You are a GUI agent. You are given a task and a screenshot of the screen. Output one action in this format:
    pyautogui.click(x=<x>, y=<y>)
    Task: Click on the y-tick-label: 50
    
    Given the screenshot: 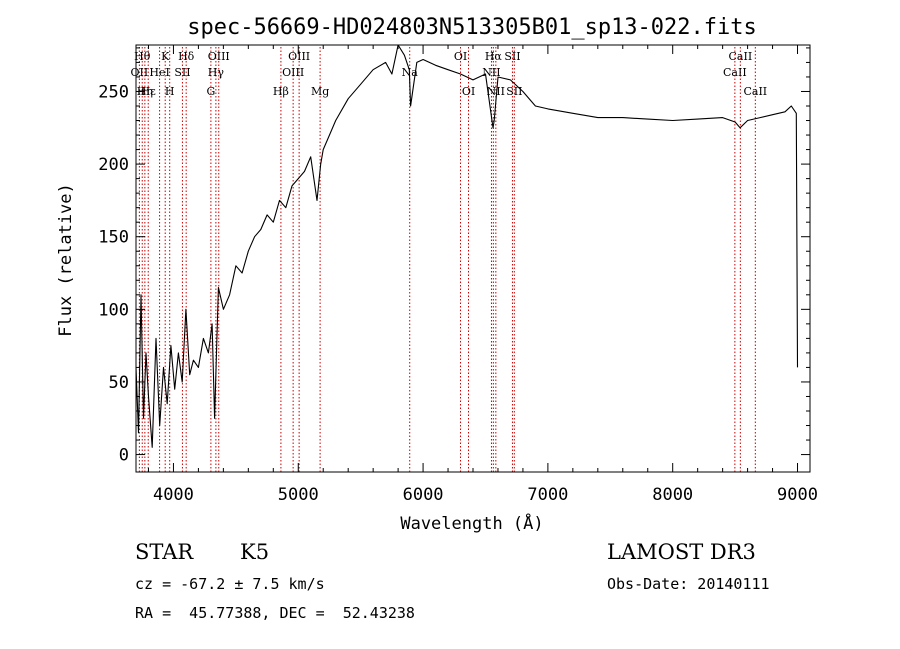 What is the action you would take?
    pyautogui.click(x=119, y=383)
    